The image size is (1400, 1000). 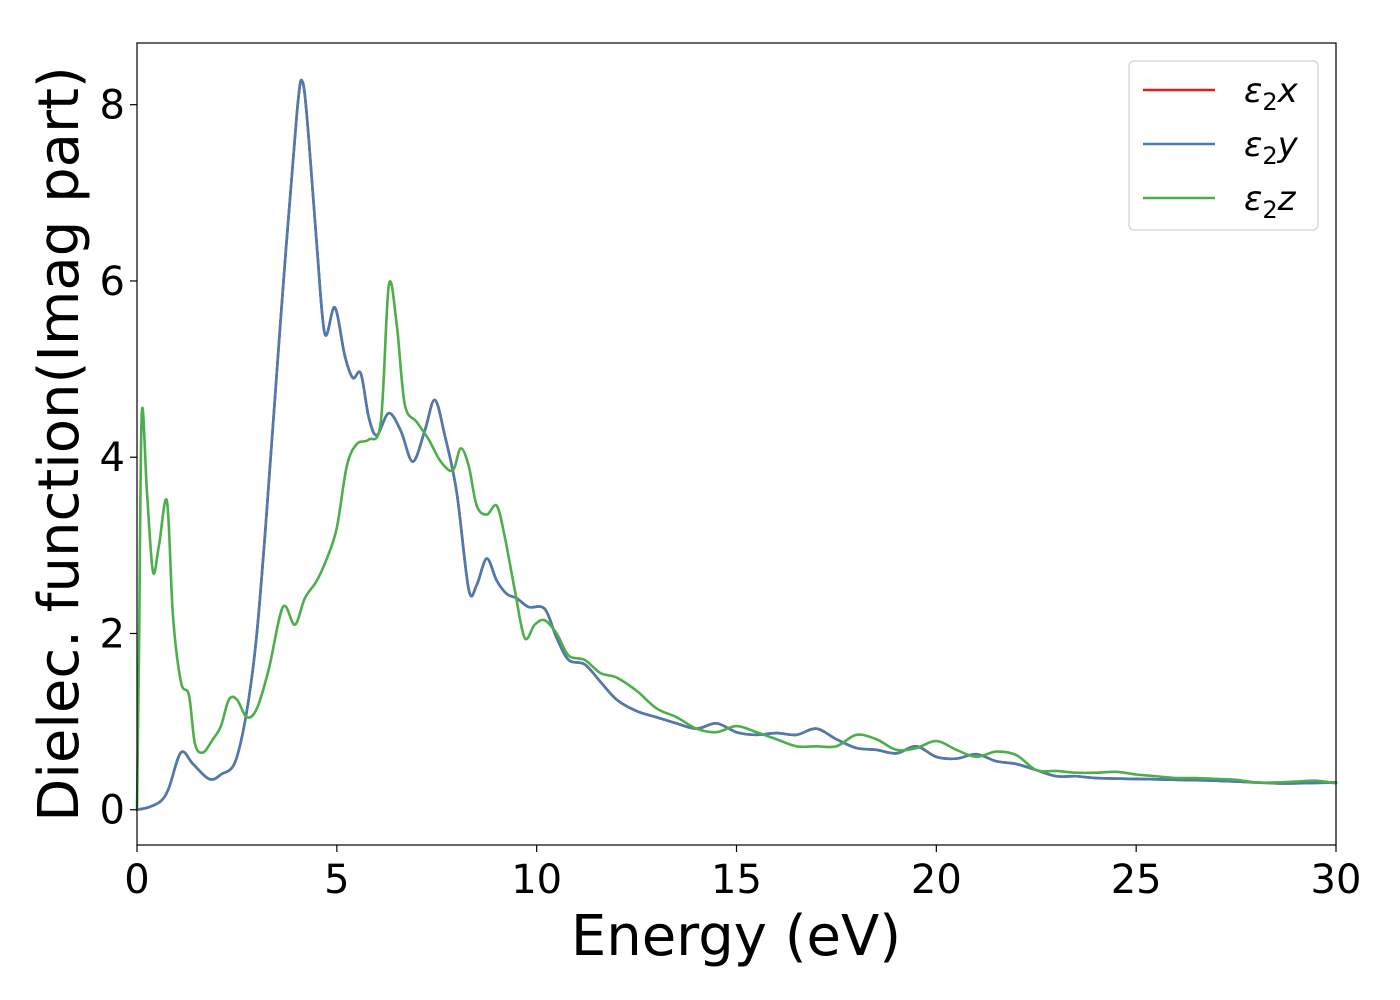 I want to click on legend-label-eps2y: ε2y, so click(x=1271, y=147).